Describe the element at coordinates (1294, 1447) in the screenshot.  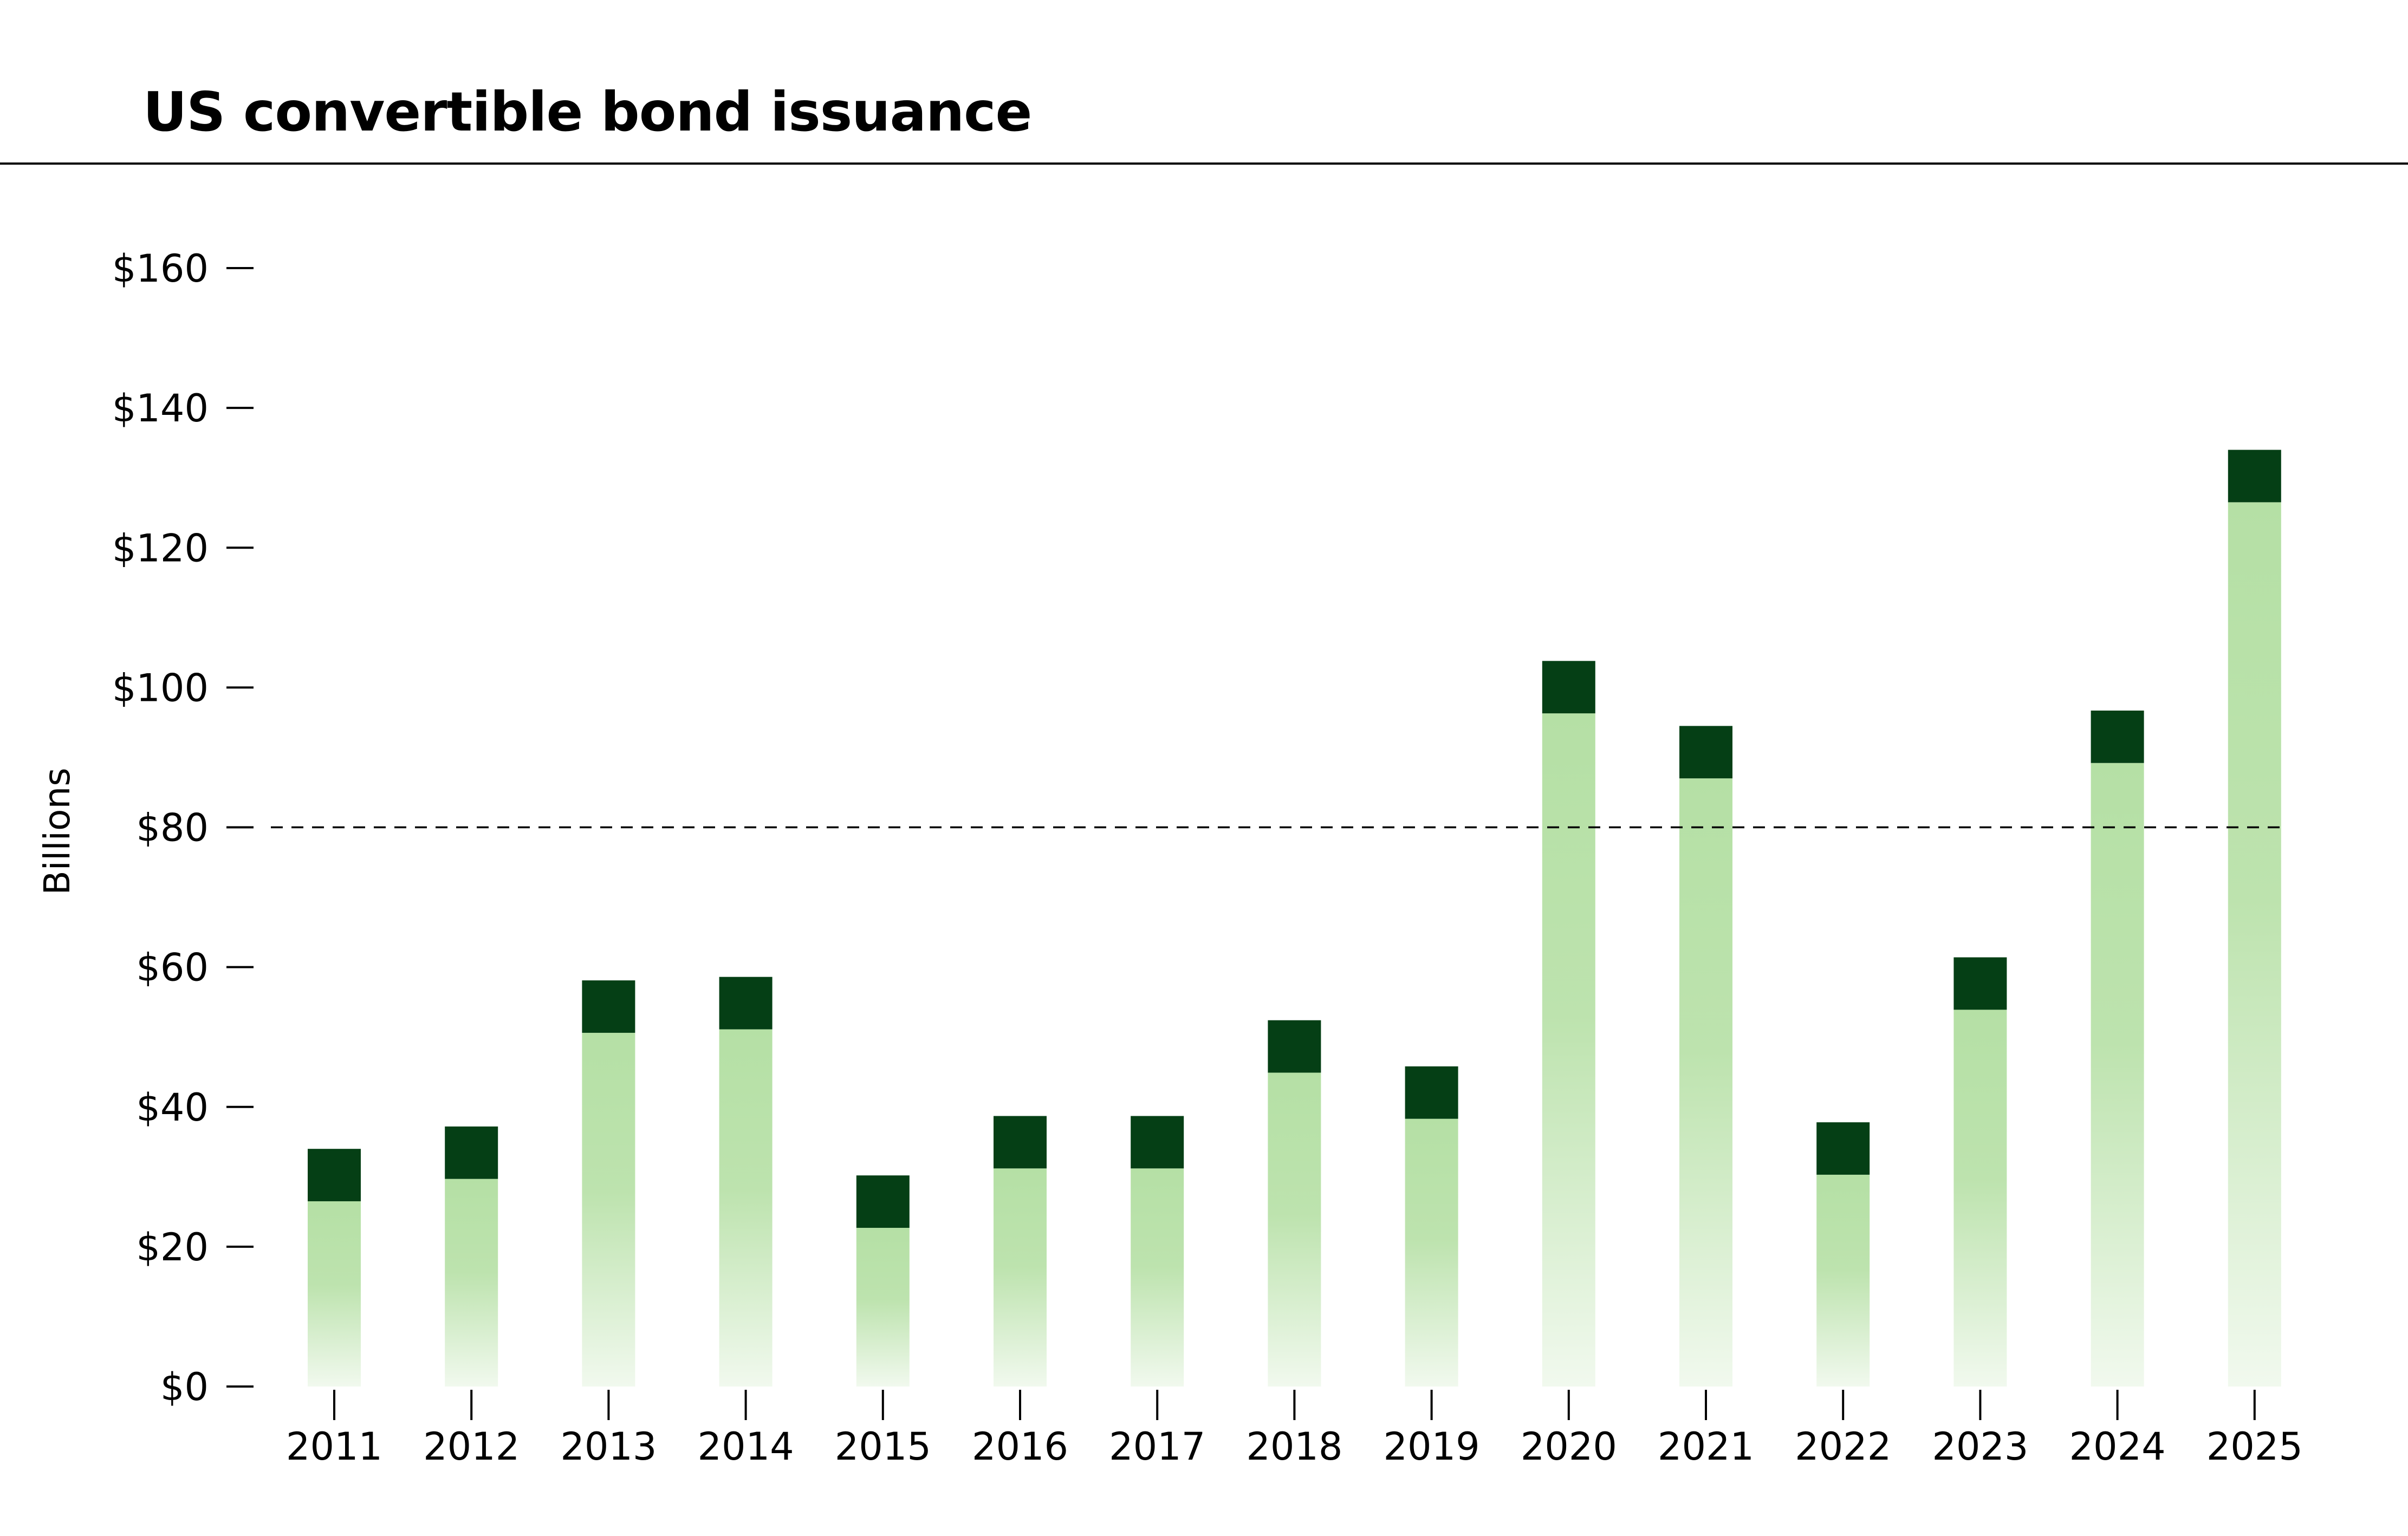
I see `x-tick-label: 2018` at that location.